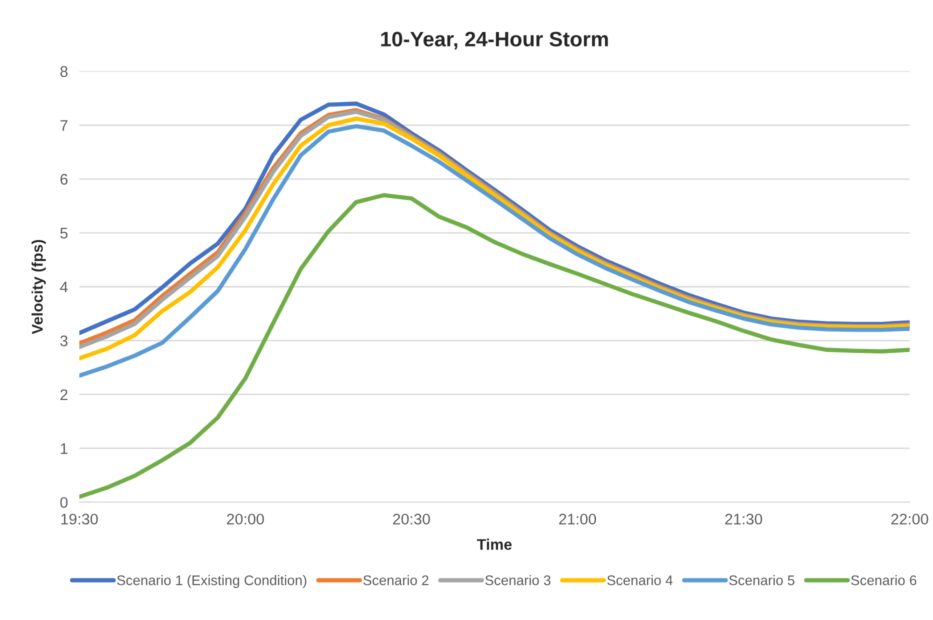 This screenshot has width=933, height=620. I want to click on y-tick-label: 6, so click(64, 179).